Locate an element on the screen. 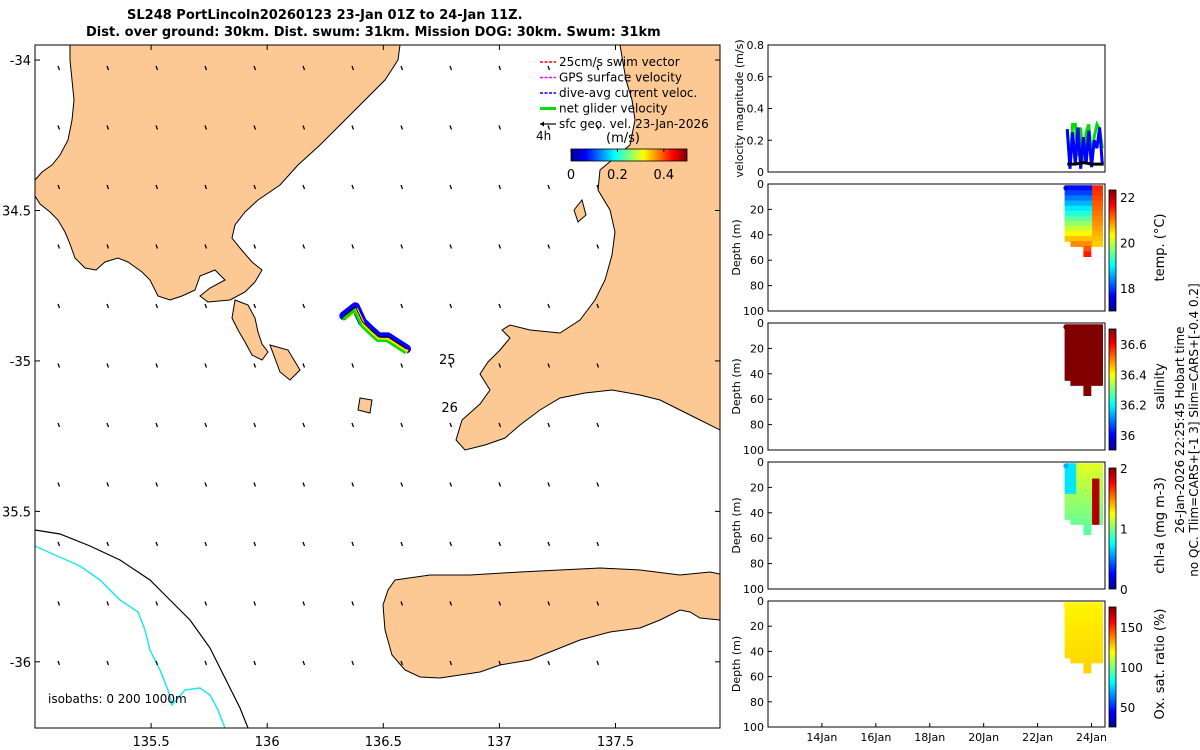 This screenshot has height=750, width=1200. series-line is located at coordinates (1085, 163).